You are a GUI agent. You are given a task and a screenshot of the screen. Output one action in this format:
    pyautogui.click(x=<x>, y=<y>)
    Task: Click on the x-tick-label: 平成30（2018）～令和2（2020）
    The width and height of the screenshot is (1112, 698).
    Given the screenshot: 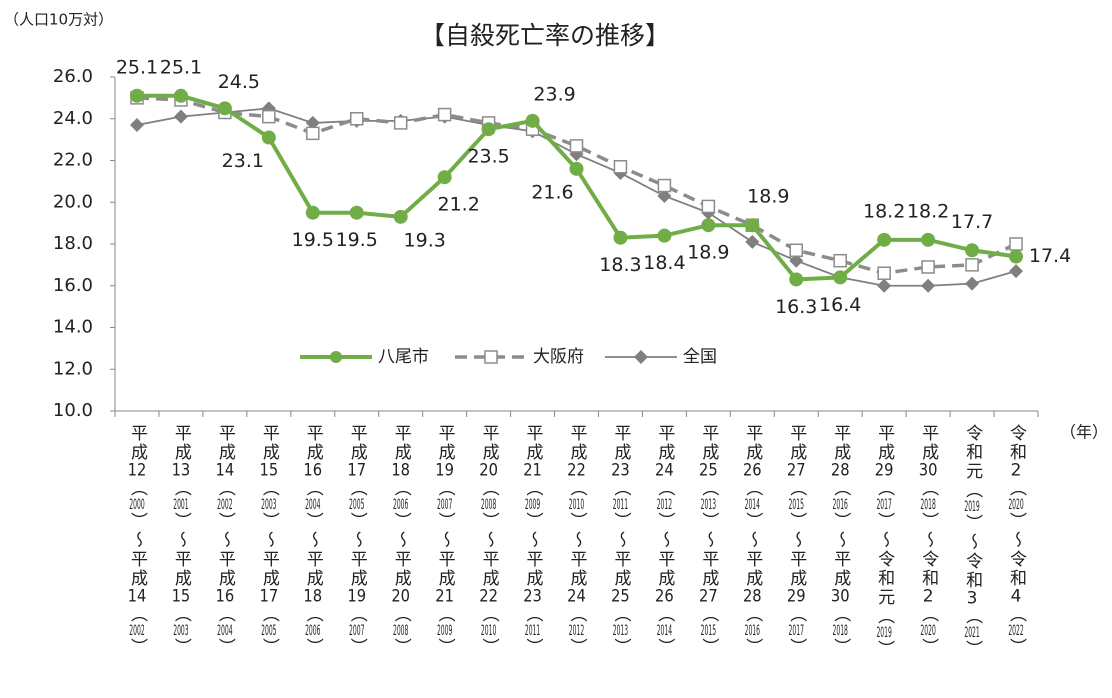 What is the action you would take?
    pyautogui.click(x=928, y=540)
    